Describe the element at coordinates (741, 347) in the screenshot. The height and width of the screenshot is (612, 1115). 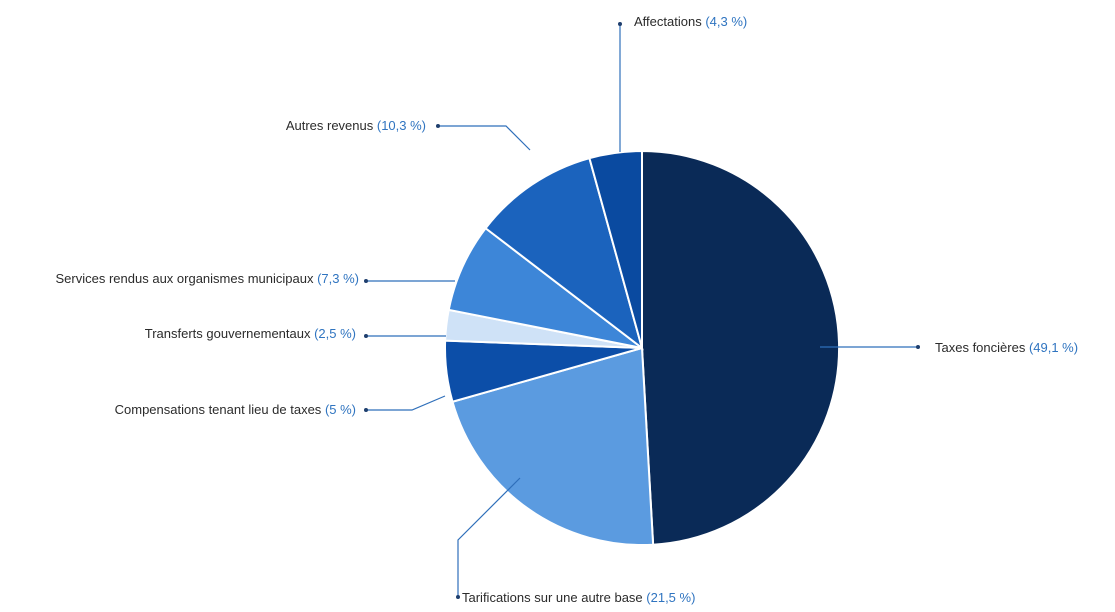
I see `pie-slice-taxes-foncieres` at that location.